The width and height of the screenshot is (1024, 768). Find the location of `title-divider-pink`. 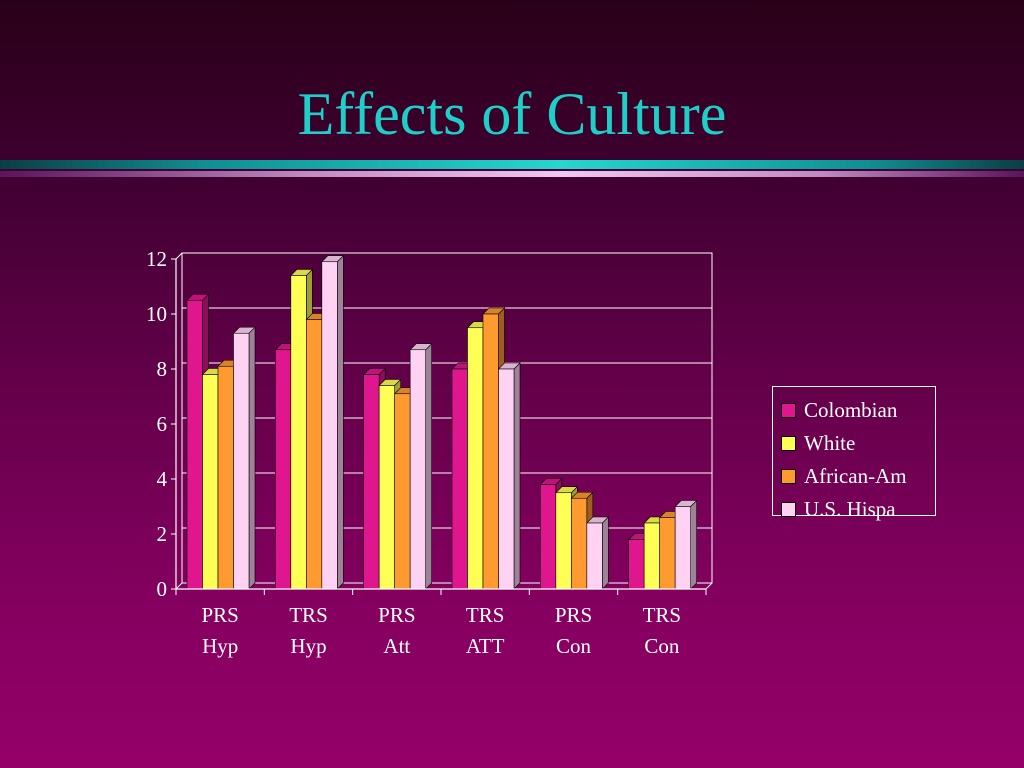

title-divider-pink is located at coordinates (512, 174).